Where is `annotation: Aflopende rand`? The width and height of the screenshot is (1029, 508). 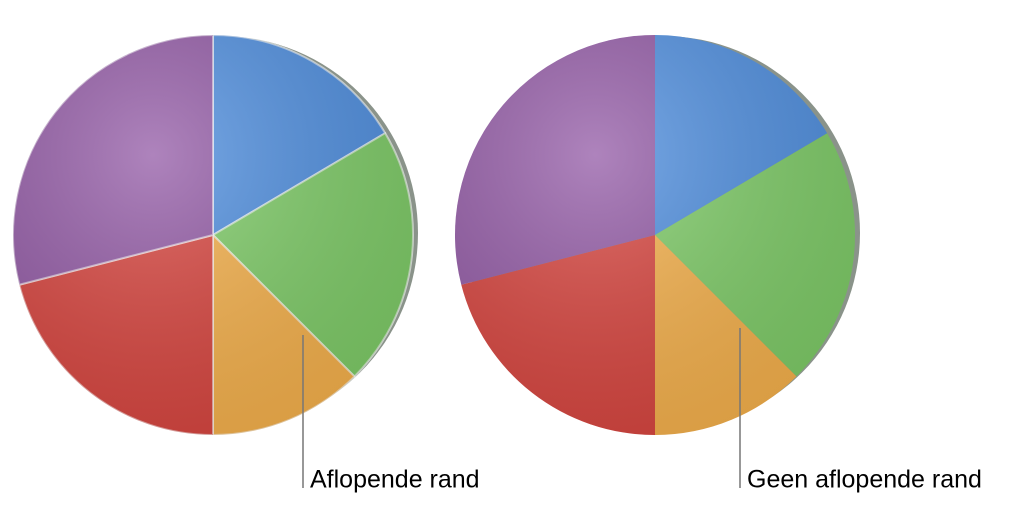
annotation: Aflopende rand is located at coordinates (395, 480).